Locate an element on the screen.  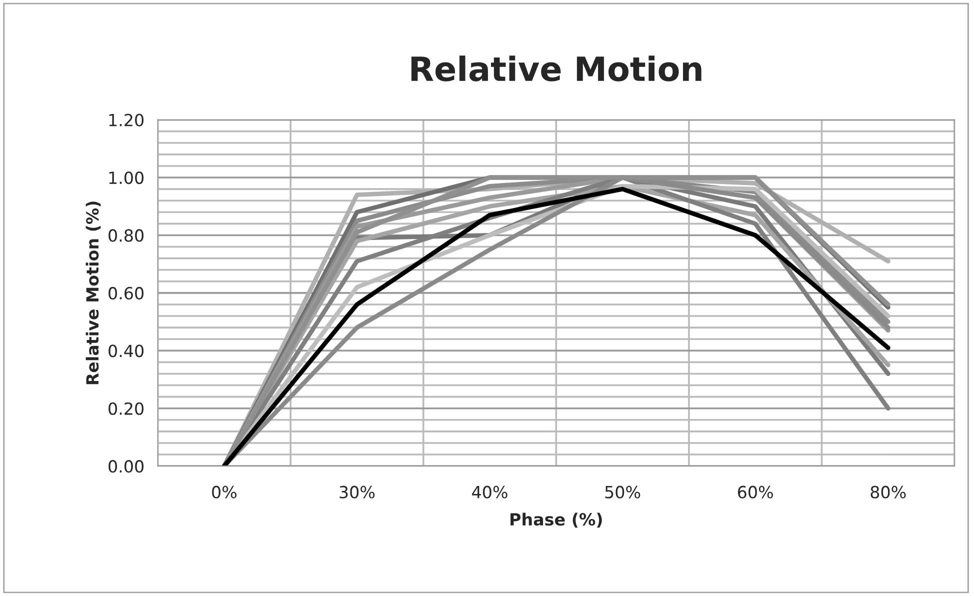
x-tick-label: 30% is located at coordinates (357, 492).